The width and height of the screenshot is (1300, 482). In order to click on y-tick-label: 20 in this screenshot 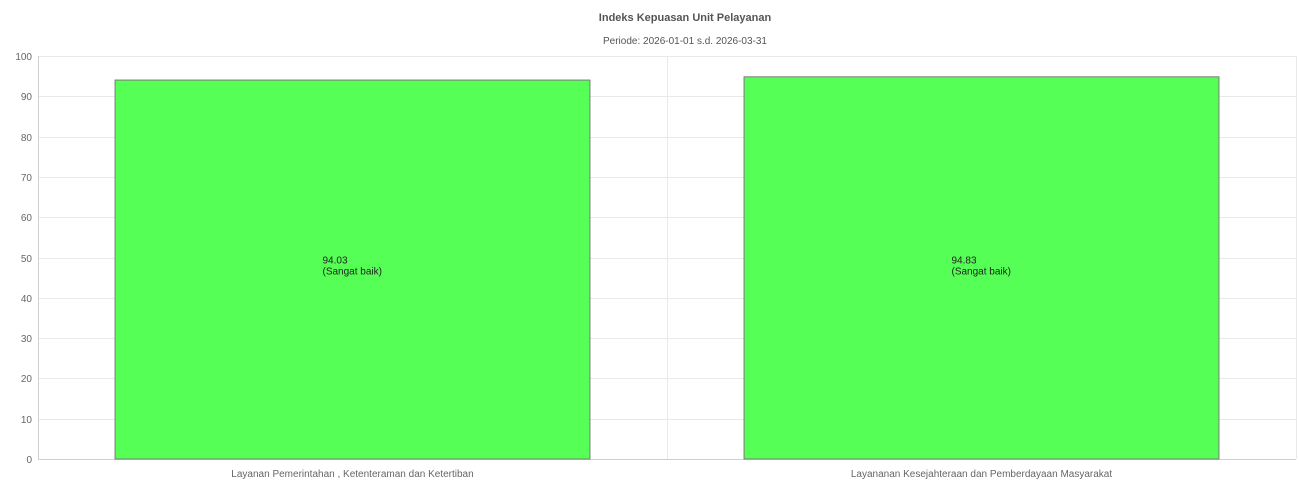, I will do `click(27, 379)`.